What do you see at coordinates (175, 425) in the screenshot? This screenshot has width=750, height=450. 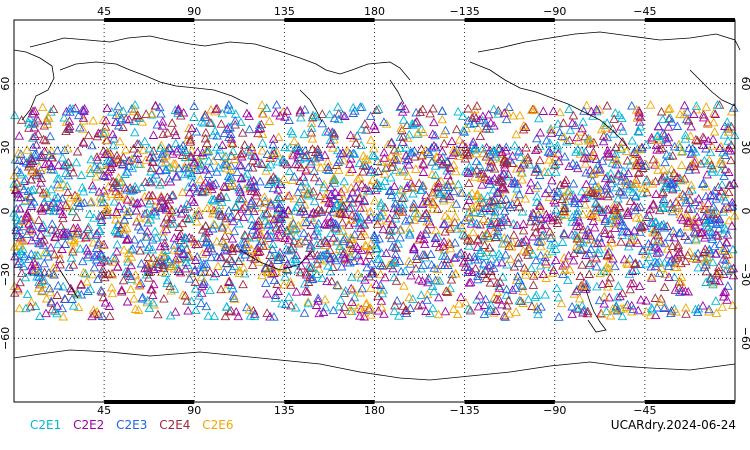 I see `legend-item-c2e4: C2E4` at bounding box center [175, 425].